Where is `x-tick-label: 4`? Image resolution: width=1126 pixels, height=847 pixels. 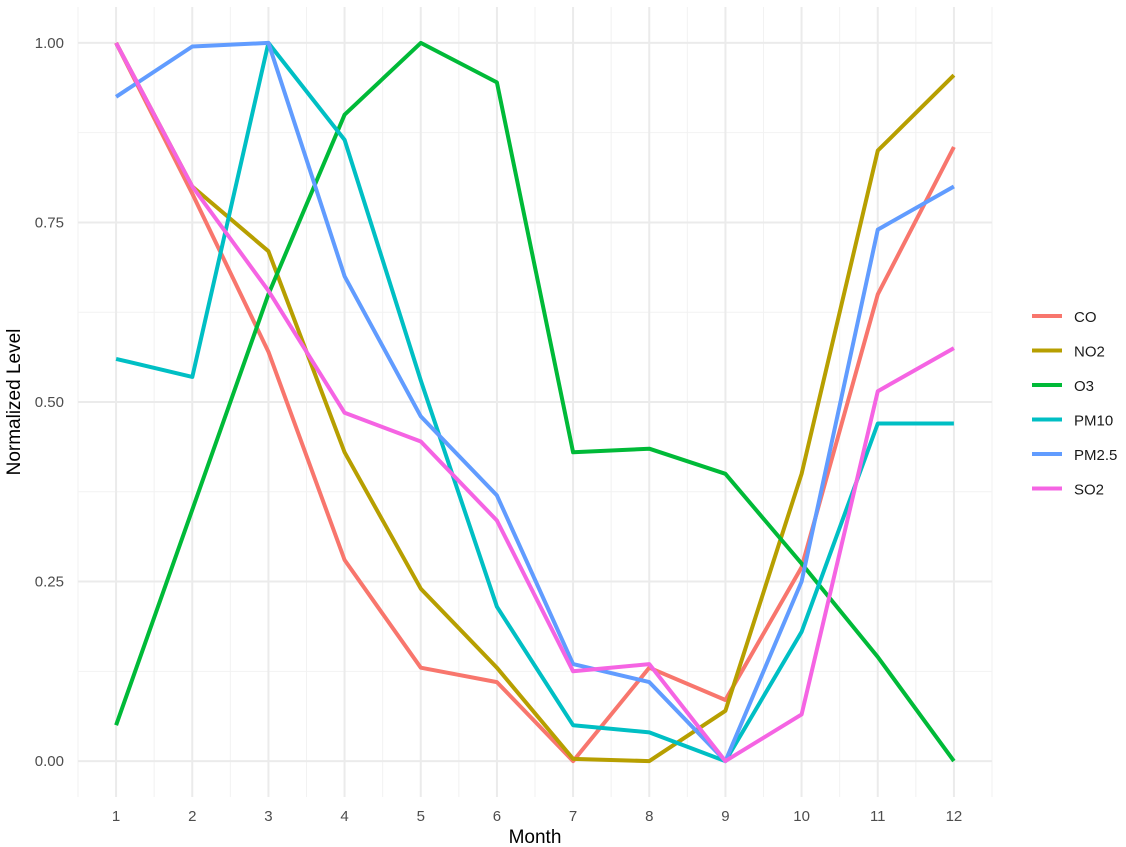
x-tick-label: 4 is located at coordinates (344, 816).